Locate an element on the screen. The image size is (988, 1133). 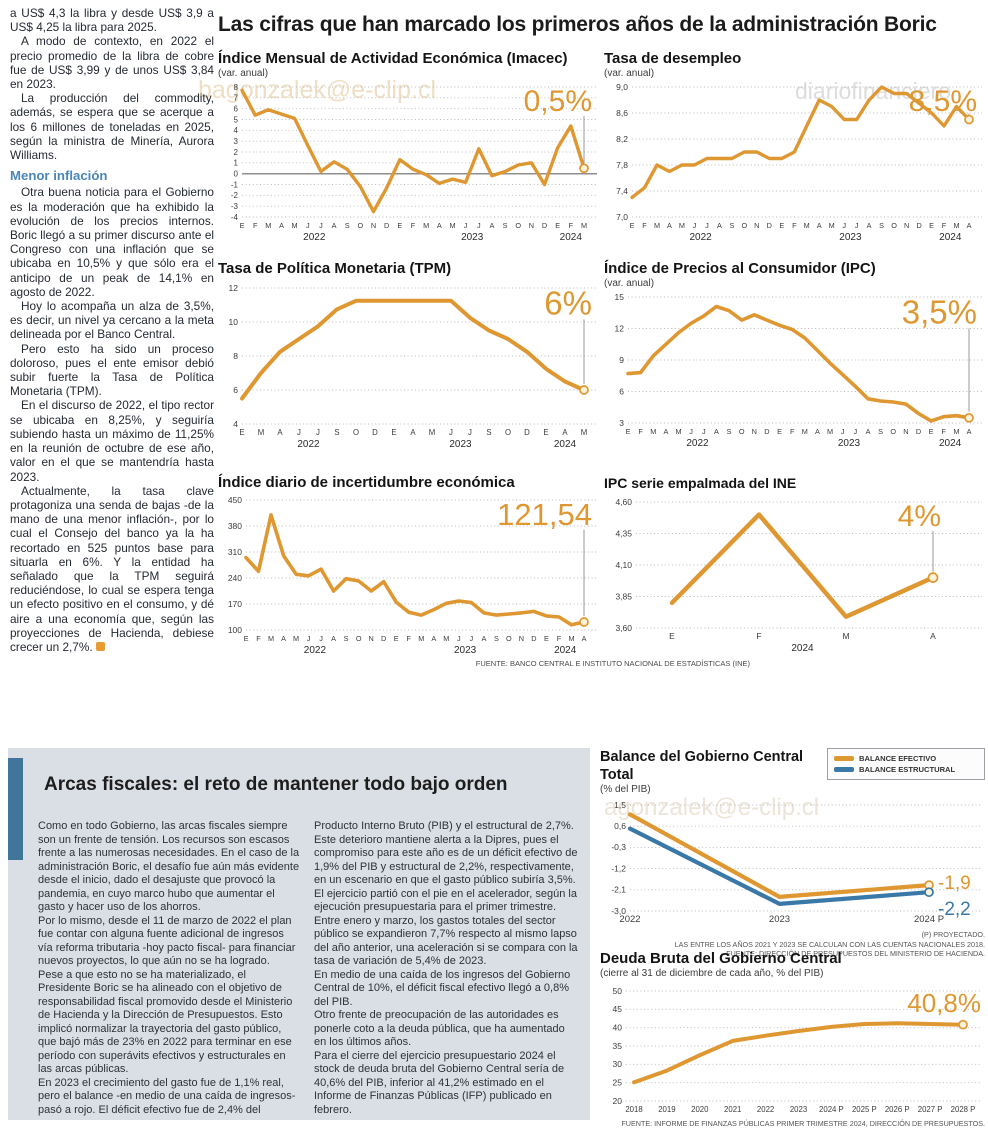
svg-text: 1,5 is located at coordinates (620, 805).